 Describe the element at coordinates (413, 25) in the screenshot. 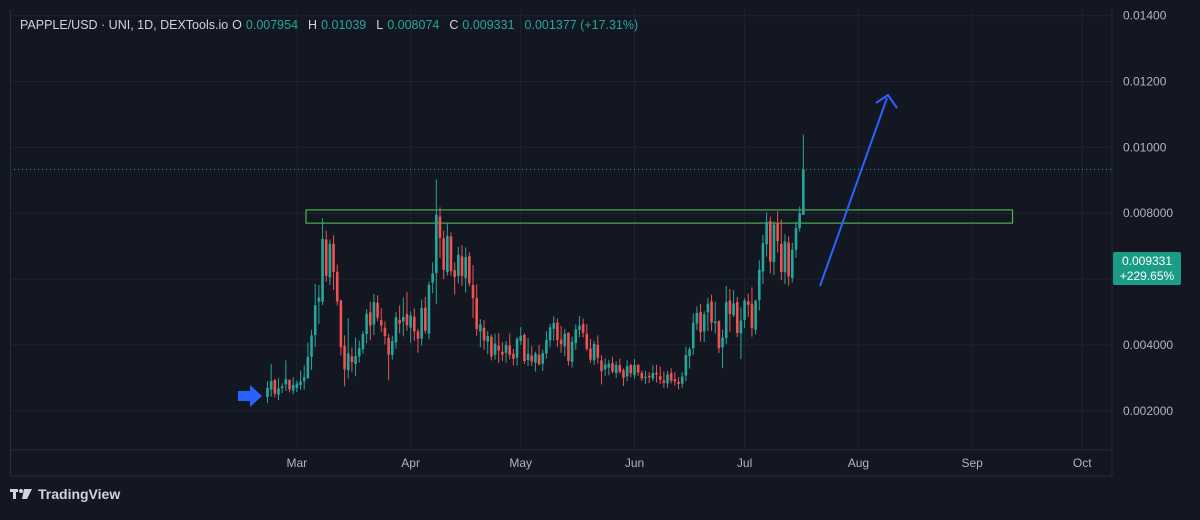

I see `low-value: 0.008074` at that location.